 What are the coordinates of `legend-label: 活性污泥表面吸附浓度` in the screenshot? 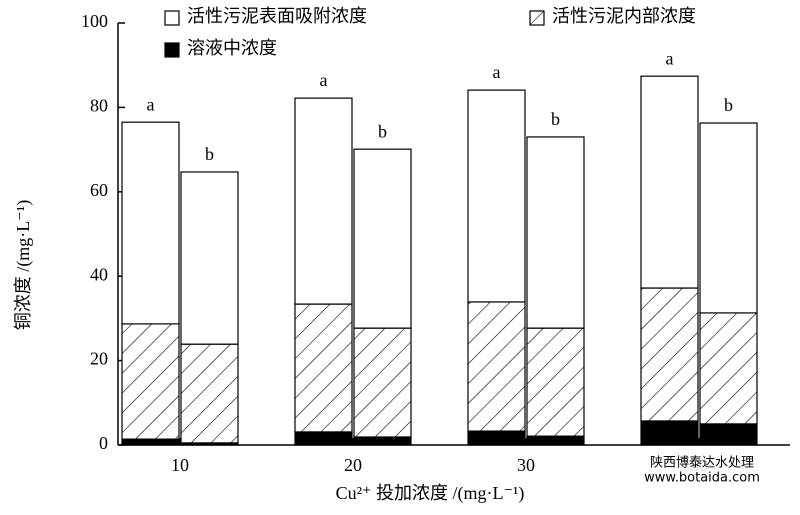 It's located at (277, 16).